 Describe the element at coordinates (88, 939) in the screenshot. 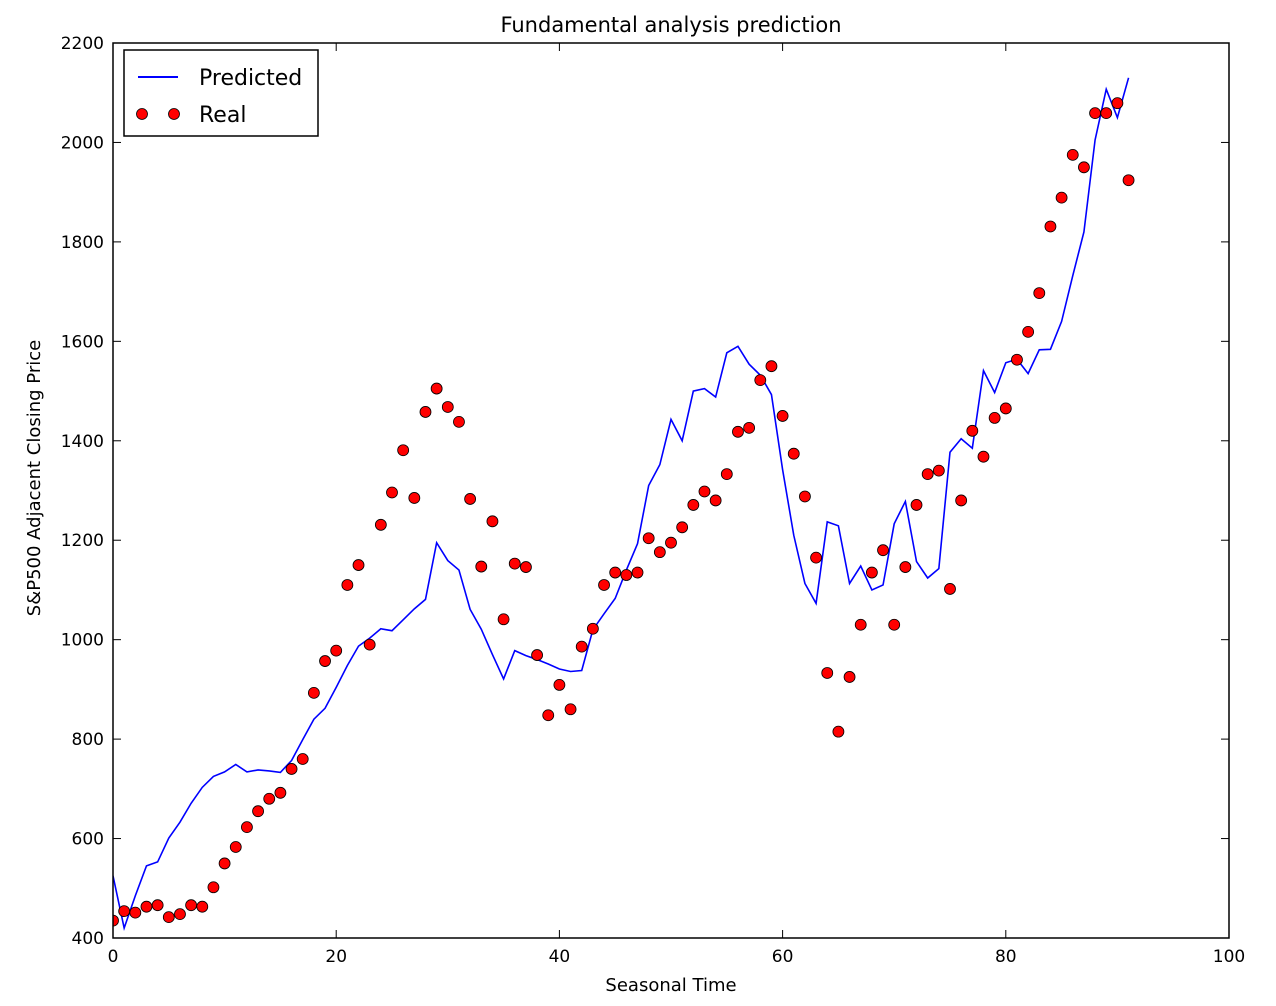

I see `y-tick-label: 400` at that location.